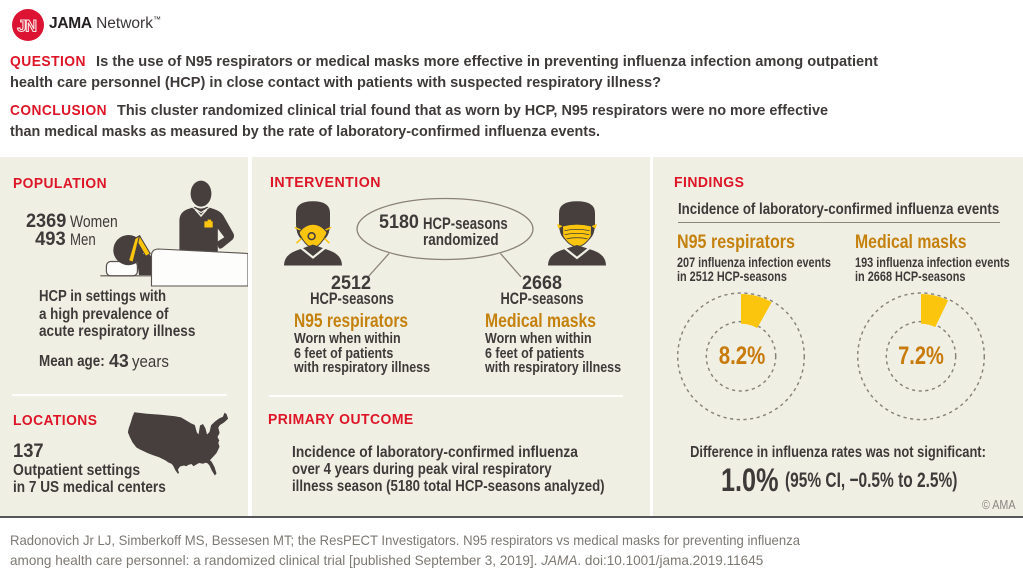 The width and height of the screenshot is (1023, 576). Describe the element at coordinates (26, 26) in the screenshot. I see `svg-text: JN` at that location.